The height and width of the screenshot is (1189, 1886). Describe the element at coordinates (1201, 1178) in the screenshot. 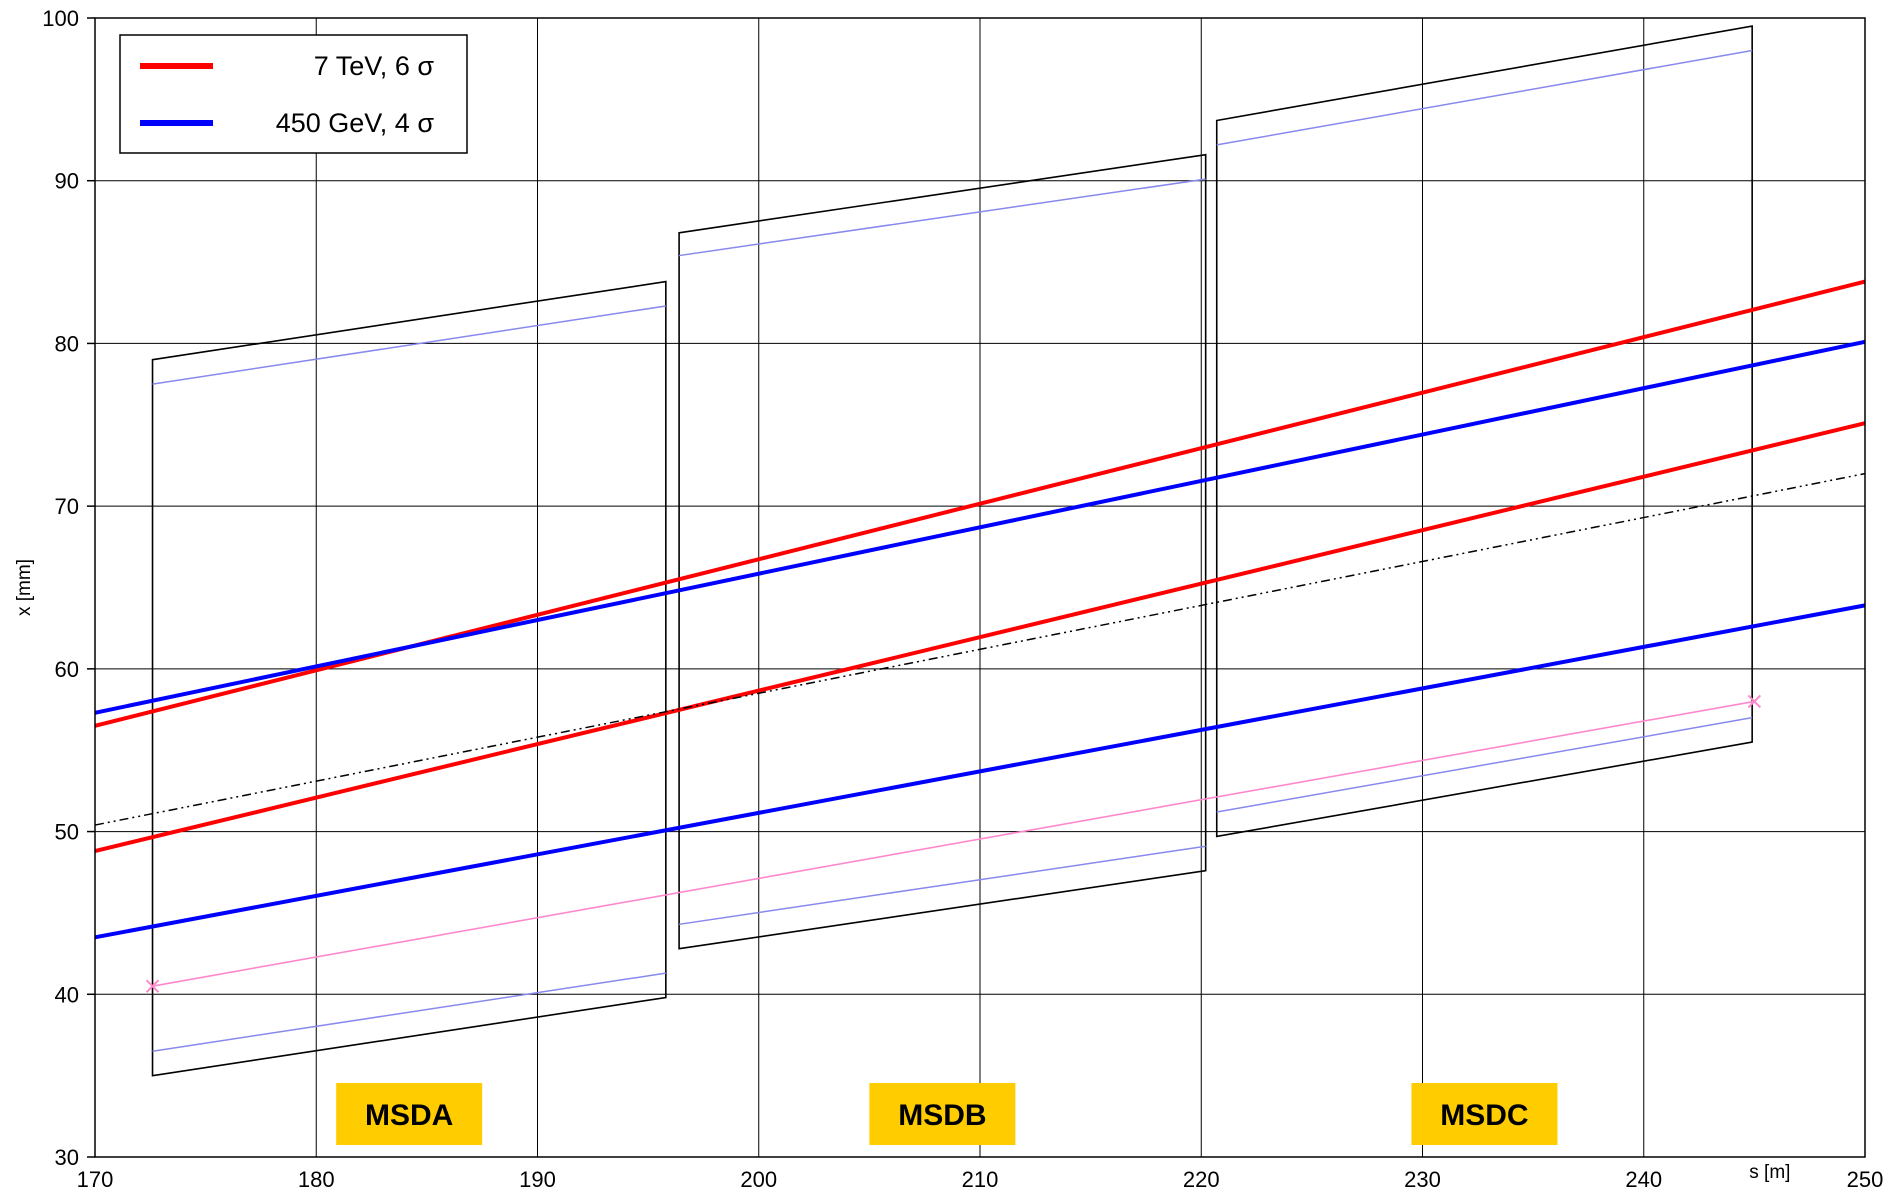

I see `x-tick-label: 220` at that location.